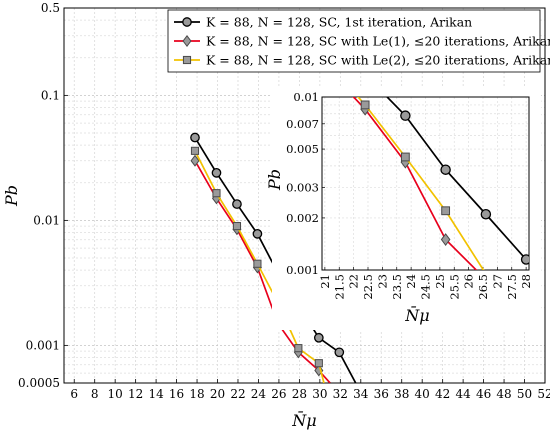 The image size is (550, 434). I want to click on x-tick-label: 30, so click(319, 394).